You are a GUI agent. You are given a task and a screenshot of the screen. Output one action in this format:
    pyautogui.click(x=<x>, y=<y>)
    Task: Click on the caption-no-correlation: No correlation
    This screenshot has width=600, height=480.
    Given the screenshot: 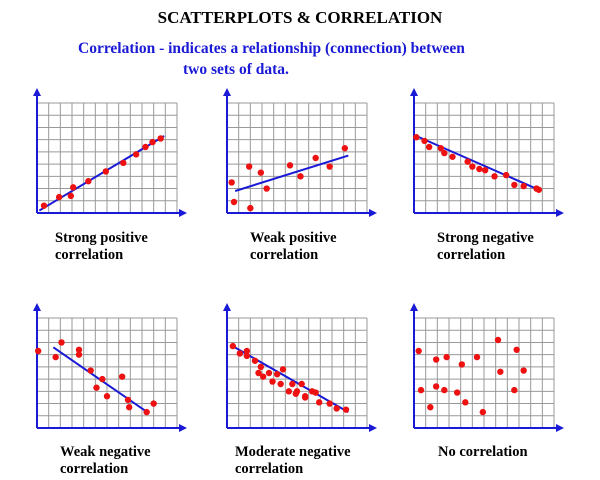 What is the action you would take?
    pyautogui.click(x=483, y=452)
    